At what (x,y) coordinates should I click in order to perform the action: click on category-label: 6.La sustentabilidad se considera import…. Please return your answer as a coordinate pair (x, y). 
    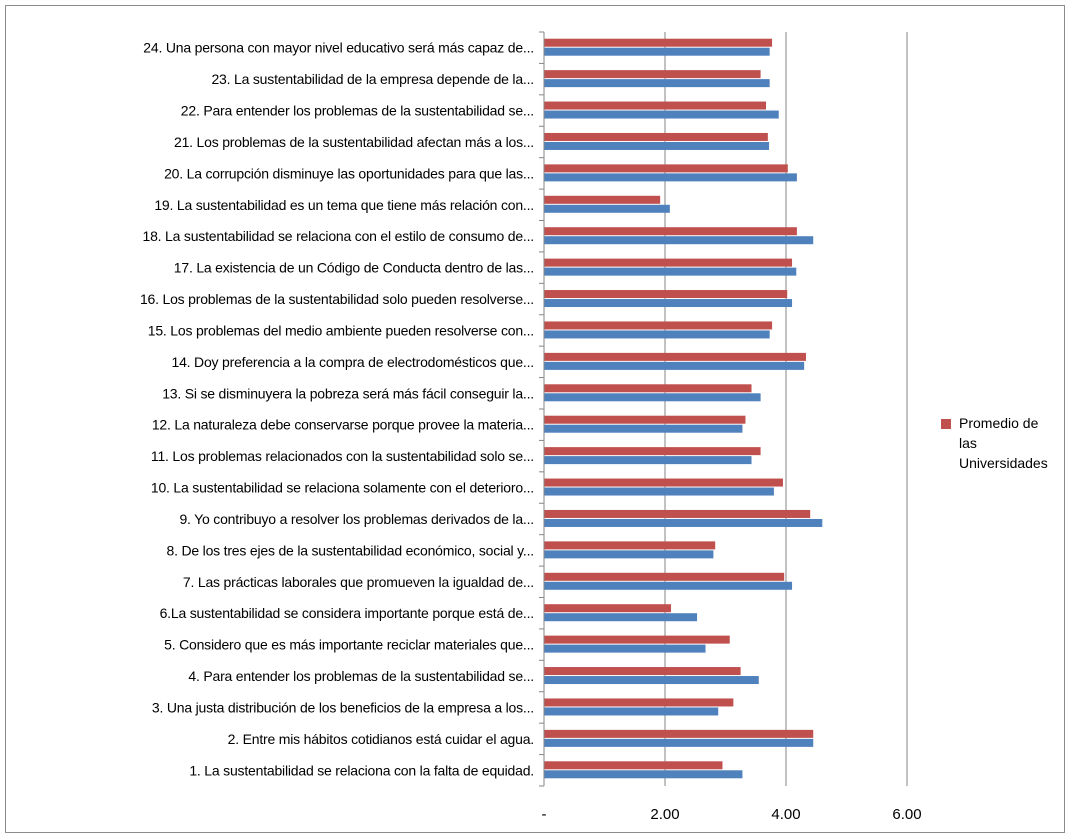
    Looking at the image, I should click on (347, 613).